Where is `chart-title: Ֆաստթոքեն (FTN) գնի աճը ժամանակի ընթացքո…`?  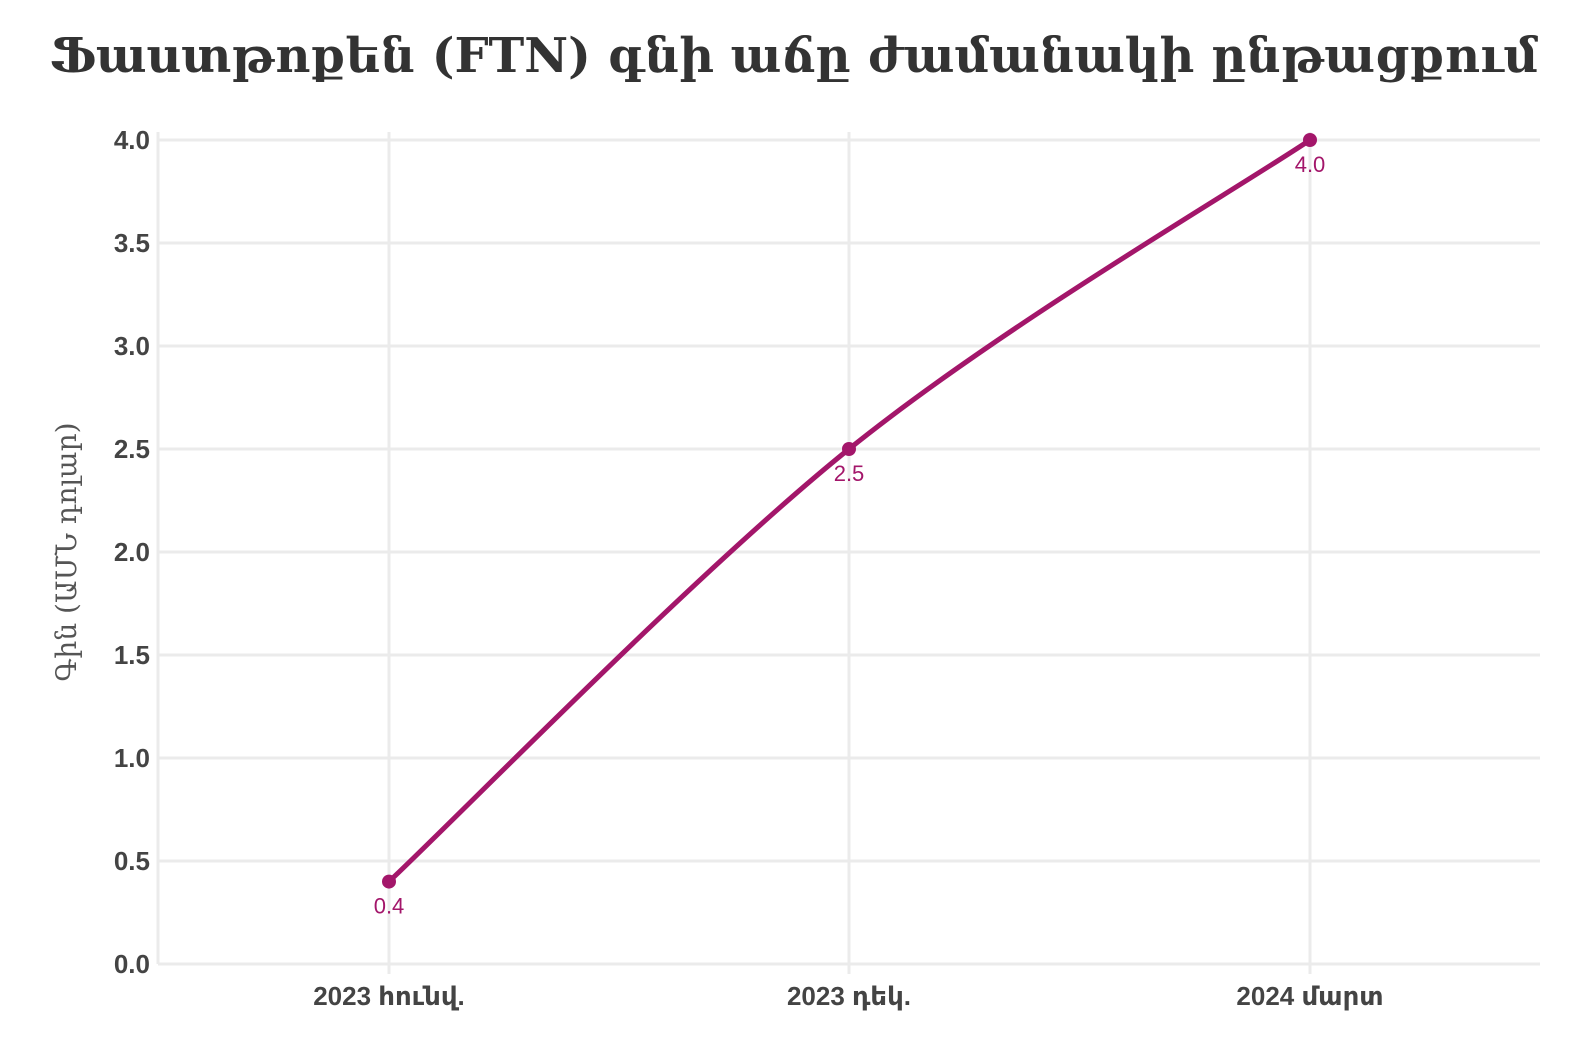 chart-title: Ֆաստթոքեն (FTN) գնի աճը ժամանակի ընթացքո… is located at coordinates (794, 56).